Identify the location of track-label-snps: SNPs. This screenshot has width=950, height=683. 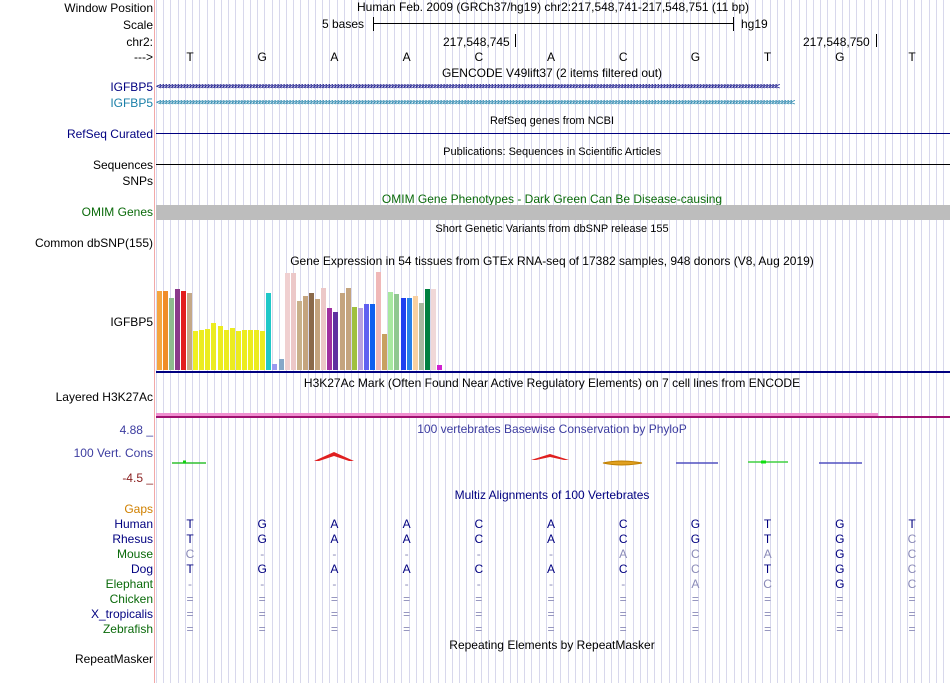
(137, 181).